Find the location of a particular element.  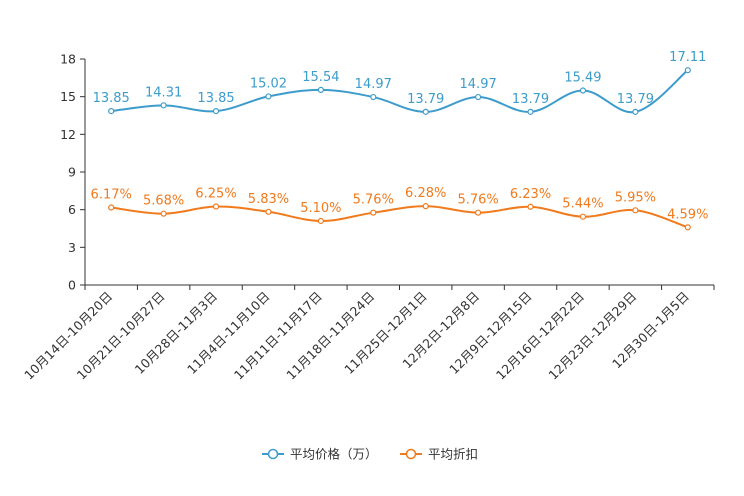

x-tick-label: 10月14日-10月20日 is located at coordinates (68, 336).